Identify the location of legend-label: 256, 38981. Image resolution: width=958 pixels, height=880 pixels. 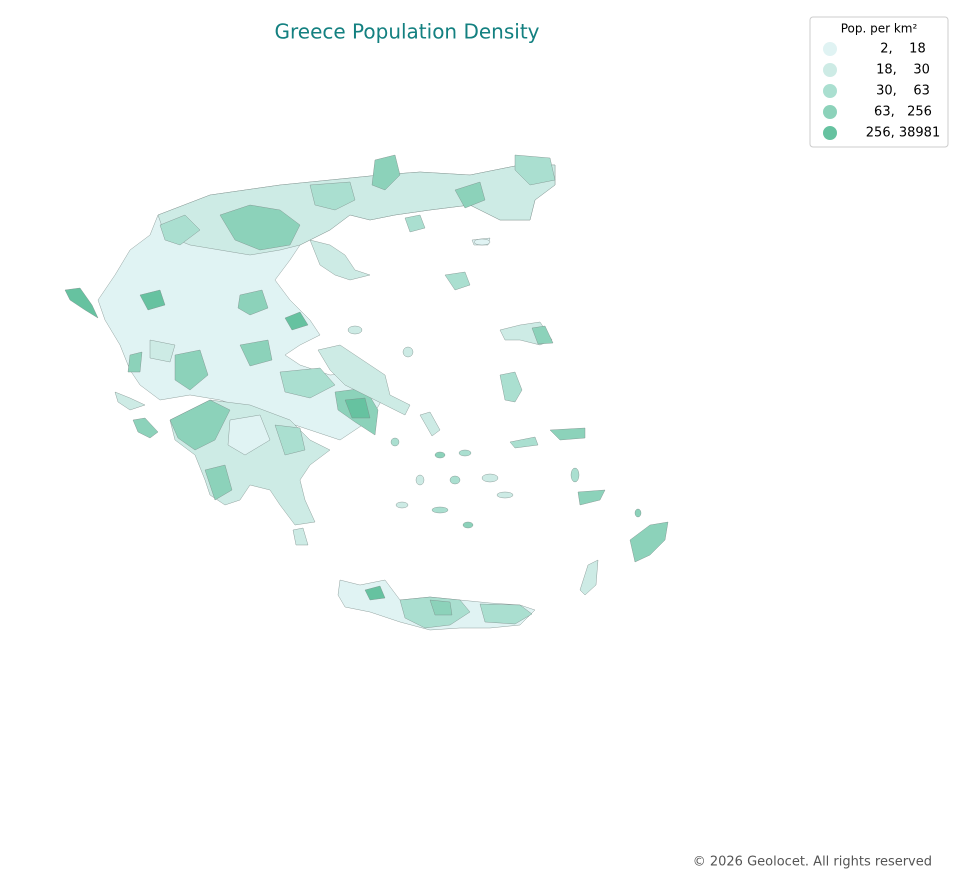
(903, 133).